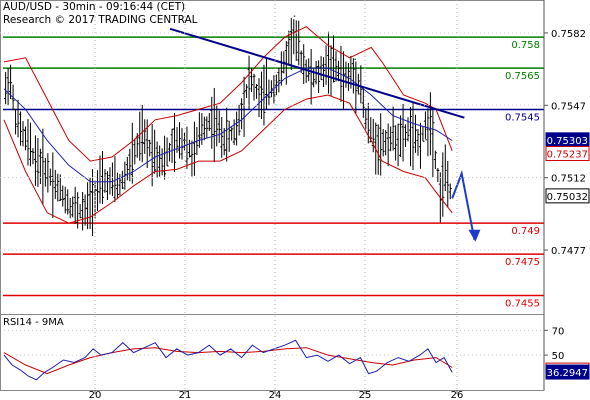 This screenshot has height=400, width=590. Describe the element at coordinates (275, 395) in the screenshot. I see `x-tick-label: 24` at that location.